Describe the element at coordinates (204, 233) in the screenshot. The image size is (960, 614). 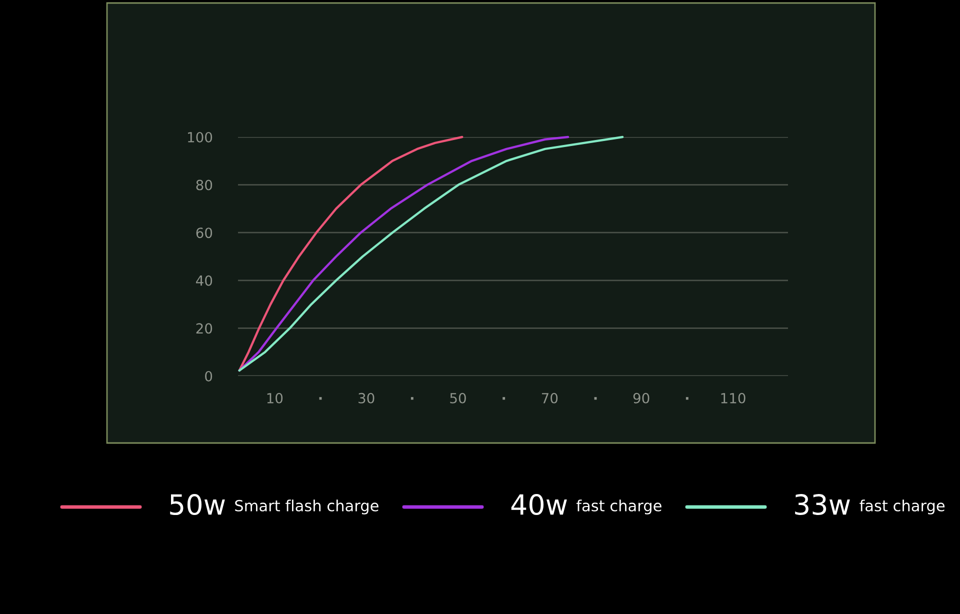
I see `y-tick-label: 60` at that location.